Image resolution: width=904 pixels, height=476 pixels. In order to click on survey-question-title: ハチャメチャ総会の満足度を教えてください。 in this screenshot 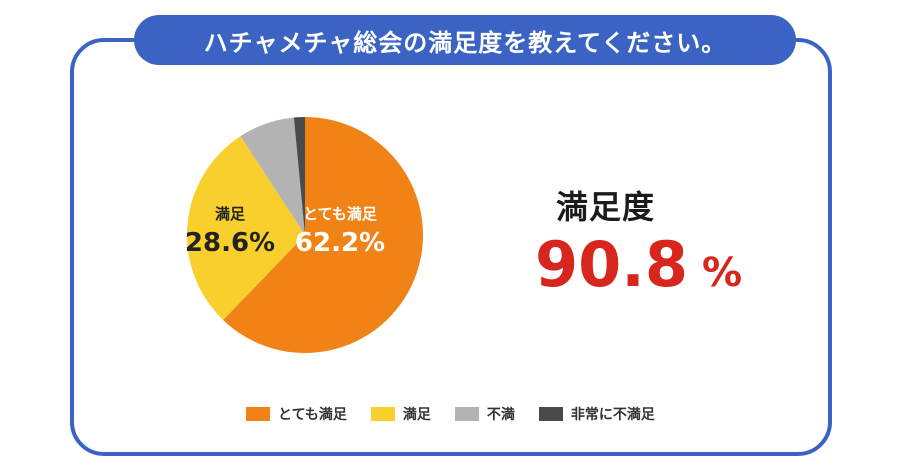, I will do `click(465, 42)`.